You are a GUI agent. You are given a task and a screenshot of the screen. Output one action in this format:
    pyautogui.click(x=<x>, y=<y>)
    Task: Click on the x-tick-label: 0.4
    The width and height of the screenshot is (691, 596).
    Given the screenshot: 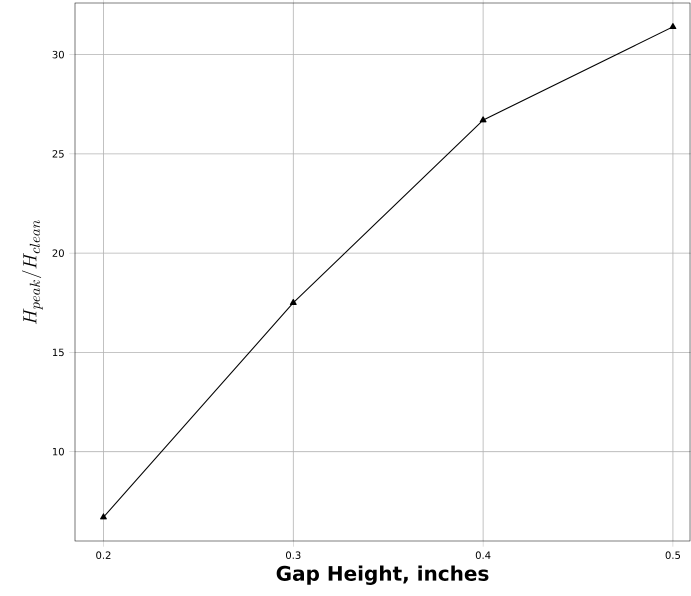 What is the action you would take?
    pyautogui.click(x=483, y=555)
    